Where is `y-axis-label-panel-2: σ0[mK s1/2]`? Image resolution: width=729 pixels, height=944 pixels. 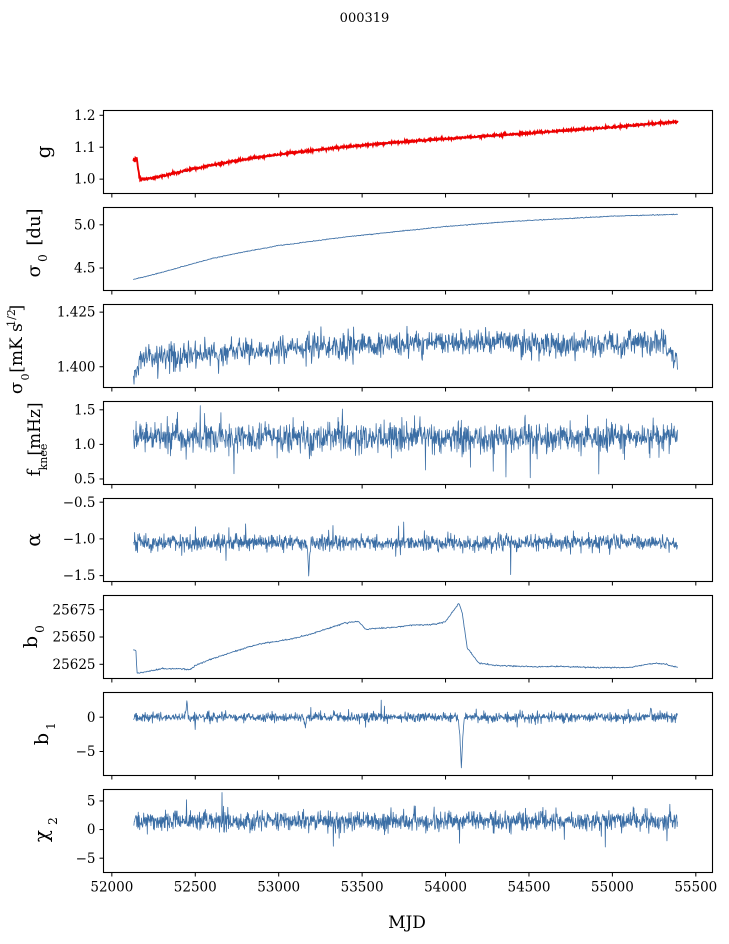
y-axis-label-panel-2: σ0[mK s1/2] is located at coordinates (18, 349).